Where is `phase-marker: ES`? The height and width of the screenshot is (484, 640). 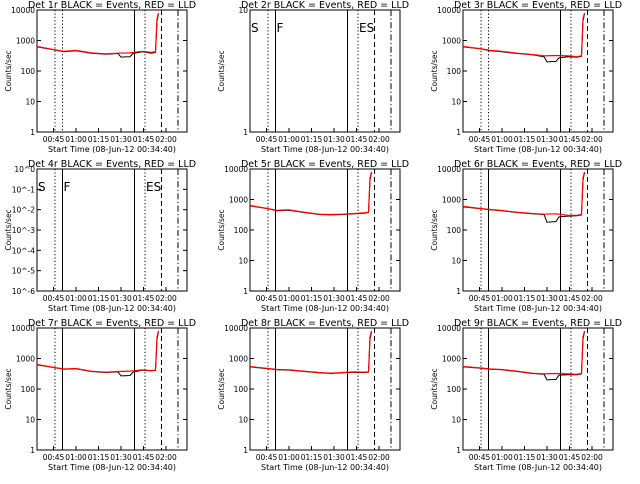
phase-marker: ES is located at coordinates (153, 187).